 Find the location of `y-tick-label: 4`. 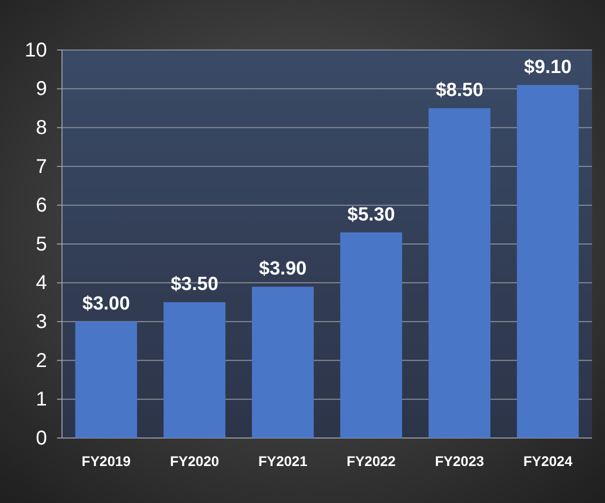

y-tick-label: 4 is located at coordinates (41, 283).